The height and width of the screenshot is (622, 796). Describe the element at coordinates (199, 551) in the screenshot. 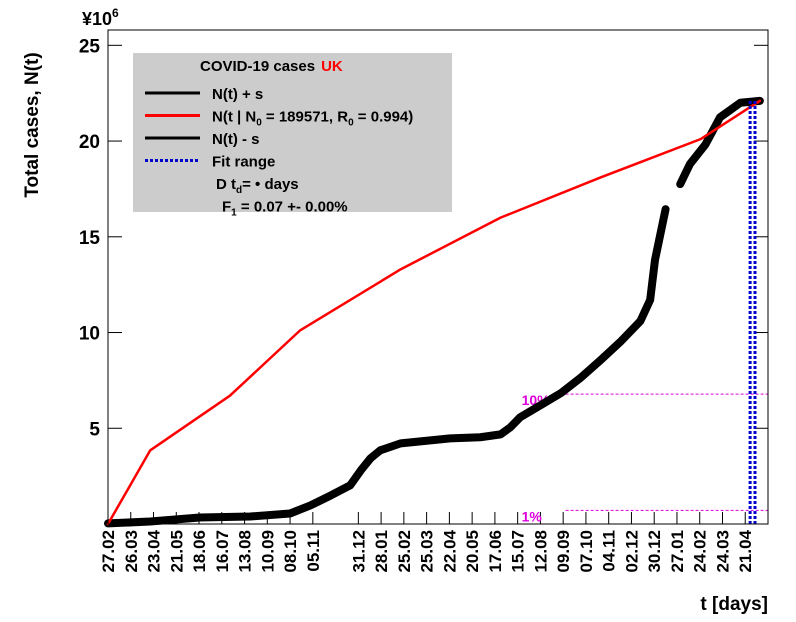

I see `x-tick-label: 18.06` at that location.